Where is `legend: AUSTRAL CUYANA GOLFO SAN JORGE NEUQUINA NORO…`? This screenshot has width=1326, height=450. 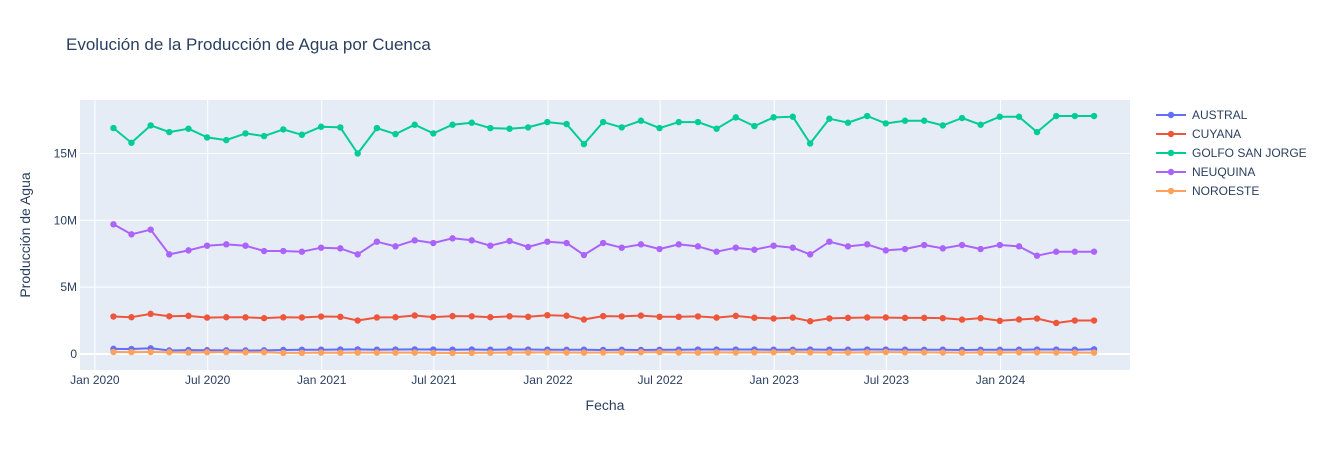 legend: AUSTRAL CUYANA GOLFO SAN JORGE NEUQUINA NORO… is located at coordinates (1231, 153).